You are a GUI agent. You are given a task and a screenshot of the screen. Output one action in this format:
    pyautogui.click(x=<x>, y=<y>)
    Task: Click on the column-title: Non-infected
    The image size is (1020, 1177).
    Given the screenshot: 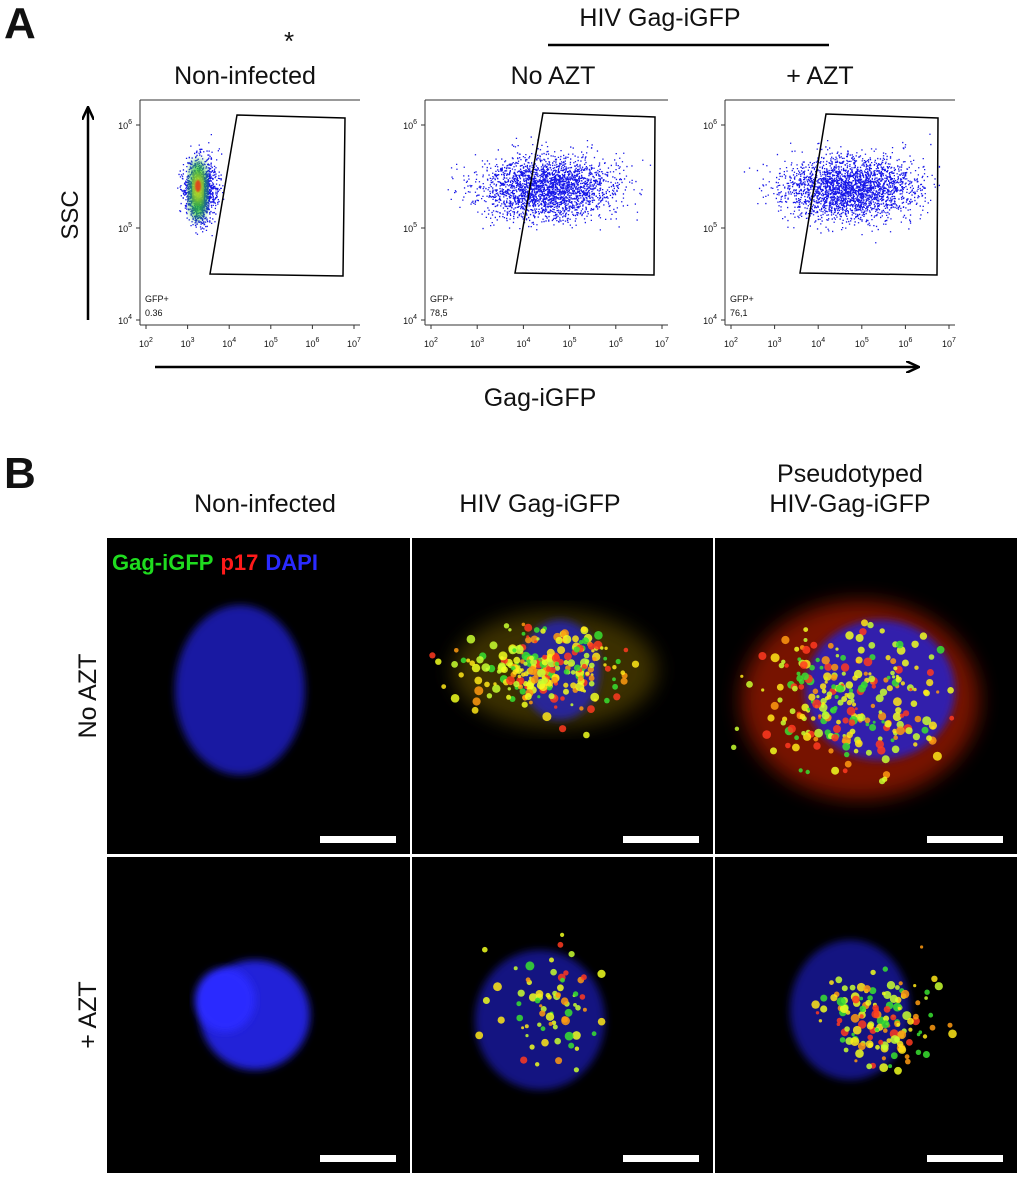 What is the action you would take?
    pyautogui.click(x=265, y=504)
    